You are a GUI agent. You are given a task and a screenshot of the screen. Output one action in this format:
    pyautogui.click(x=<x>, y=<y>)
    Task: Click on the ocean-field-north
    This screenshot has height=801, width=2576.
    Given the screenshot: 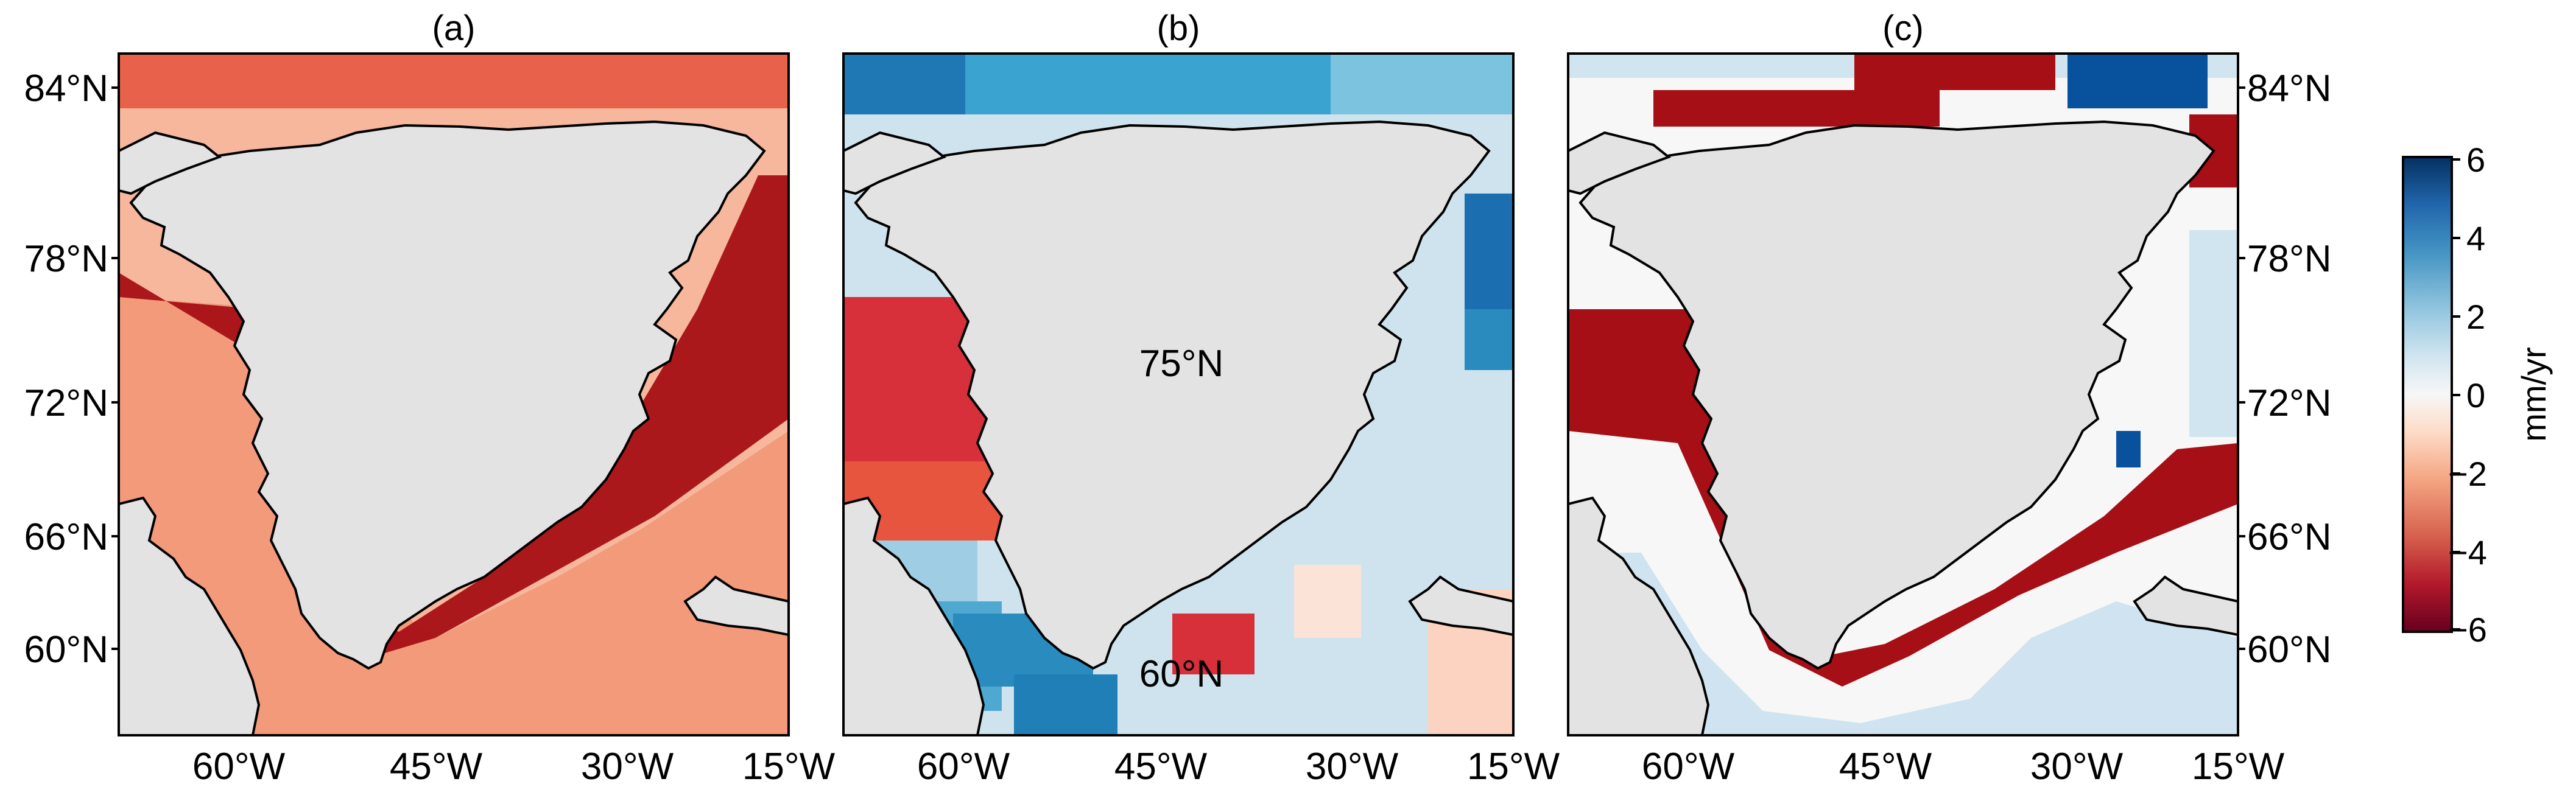 What is the action you would take?
    pyautogui.click(x=454, y=81)
    